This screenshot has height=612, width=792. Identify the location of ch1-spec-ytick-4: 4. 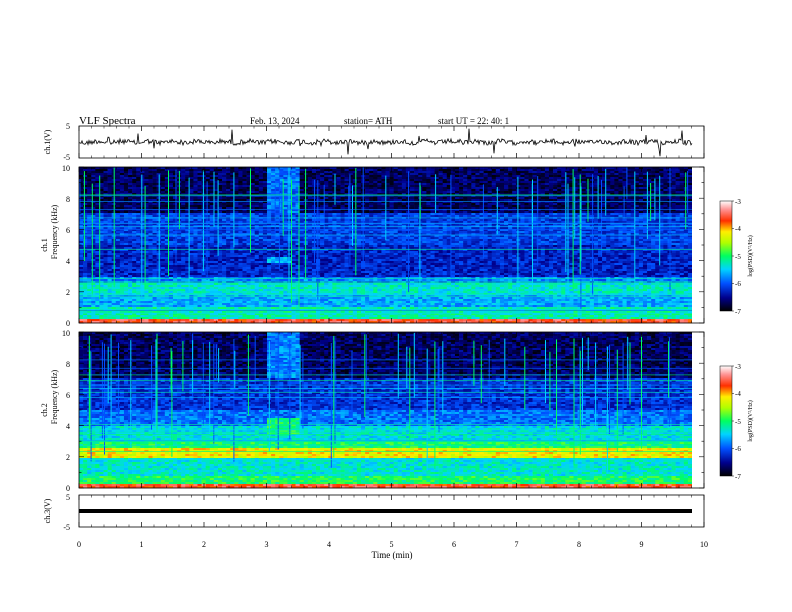
(68, 261).